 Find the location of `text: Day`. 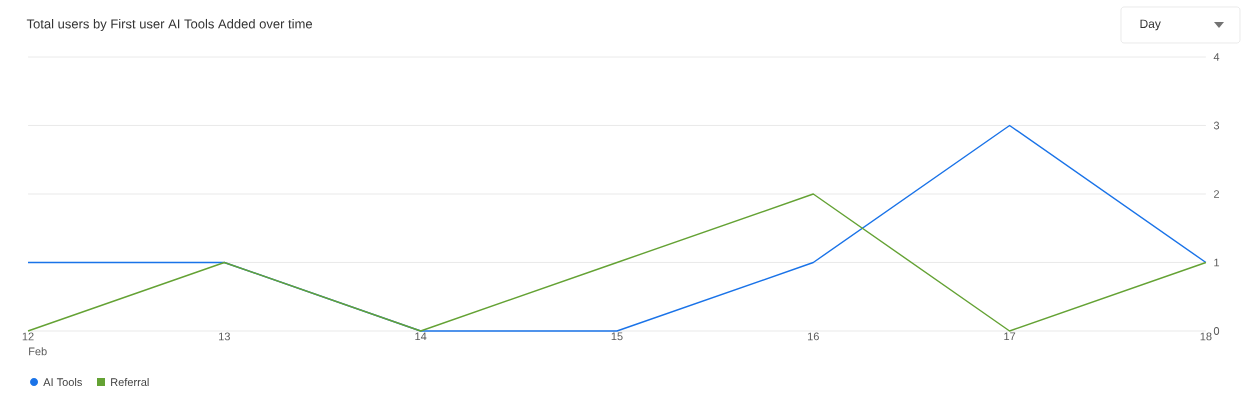

text: Day is located at coordinates (1150, 25).